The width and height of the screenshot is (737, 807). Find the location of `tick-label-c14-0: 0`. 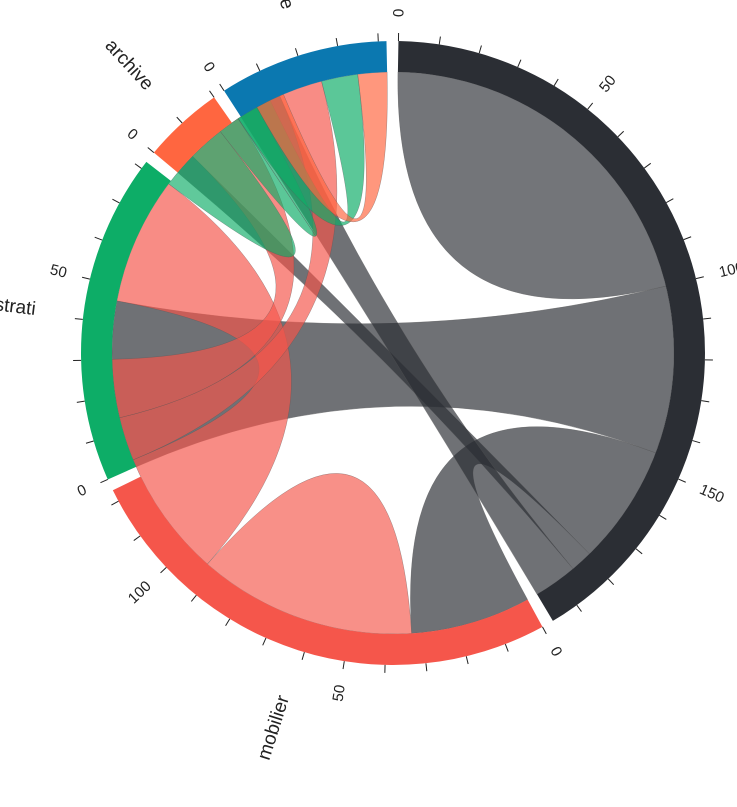

tick-label-c14-0: 0 is located at coordinates (398, 13).